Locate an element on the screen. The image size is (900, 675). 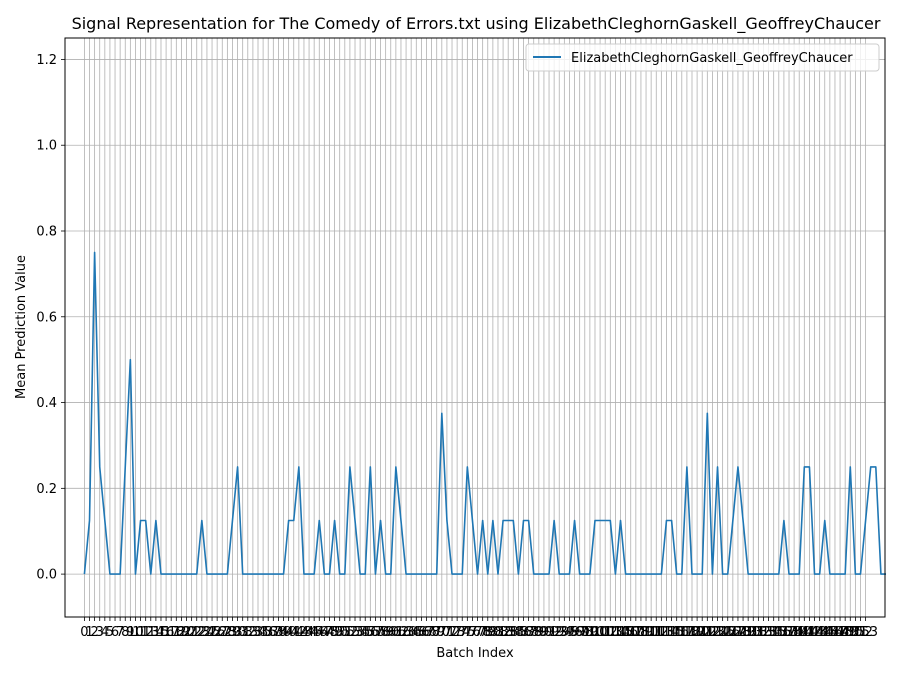
x-tick-label: 33 is located at coordinates (253, 632).